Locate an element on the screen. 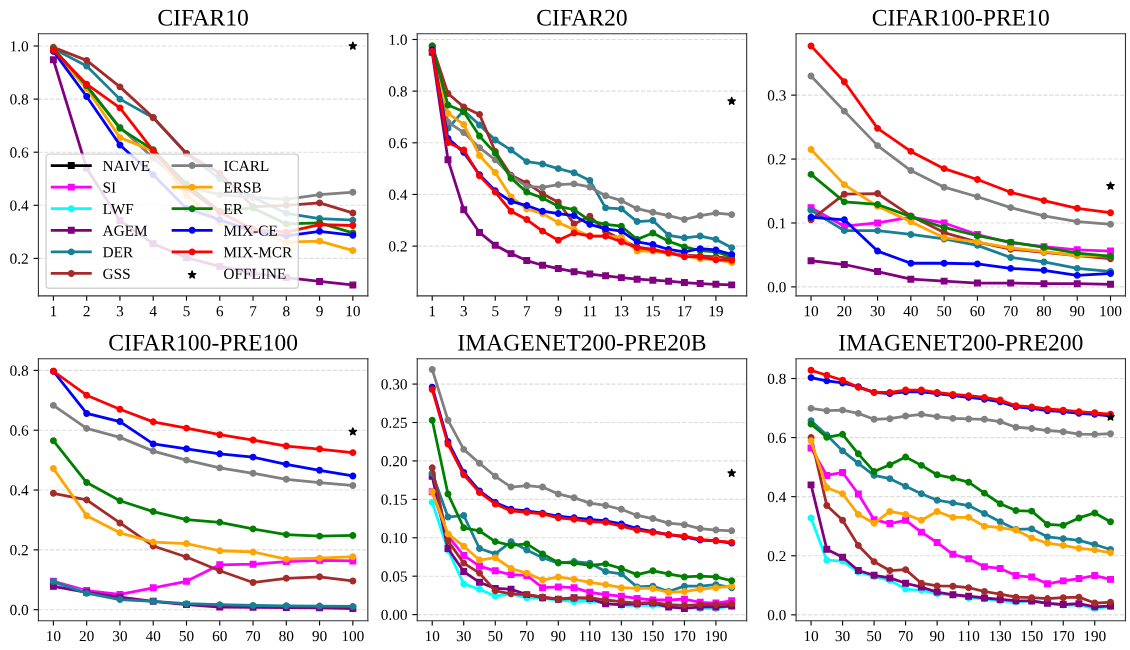 The image size is (1130, 650). x-tick-label: 17 is located at coordinates (685, 311).